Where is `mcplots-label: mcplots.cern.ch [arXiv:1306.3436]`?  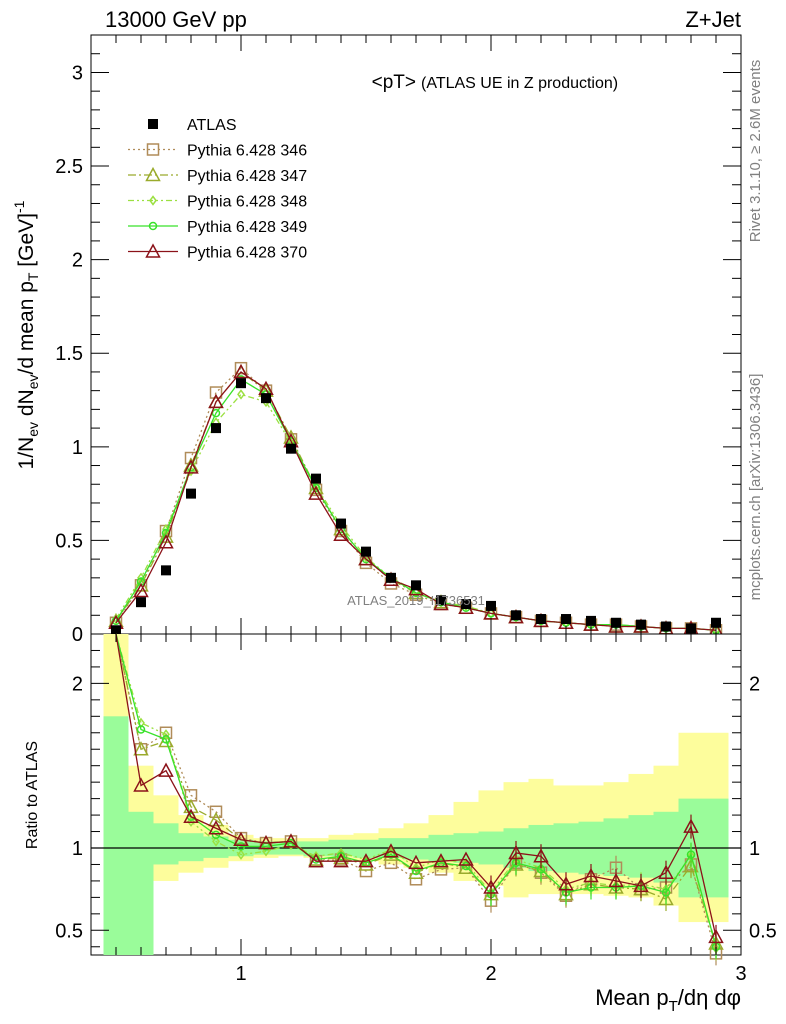
mcplots-label: mcplots.cern.ch [arXiv:1306.3436] is located at coordinates (755, 487).